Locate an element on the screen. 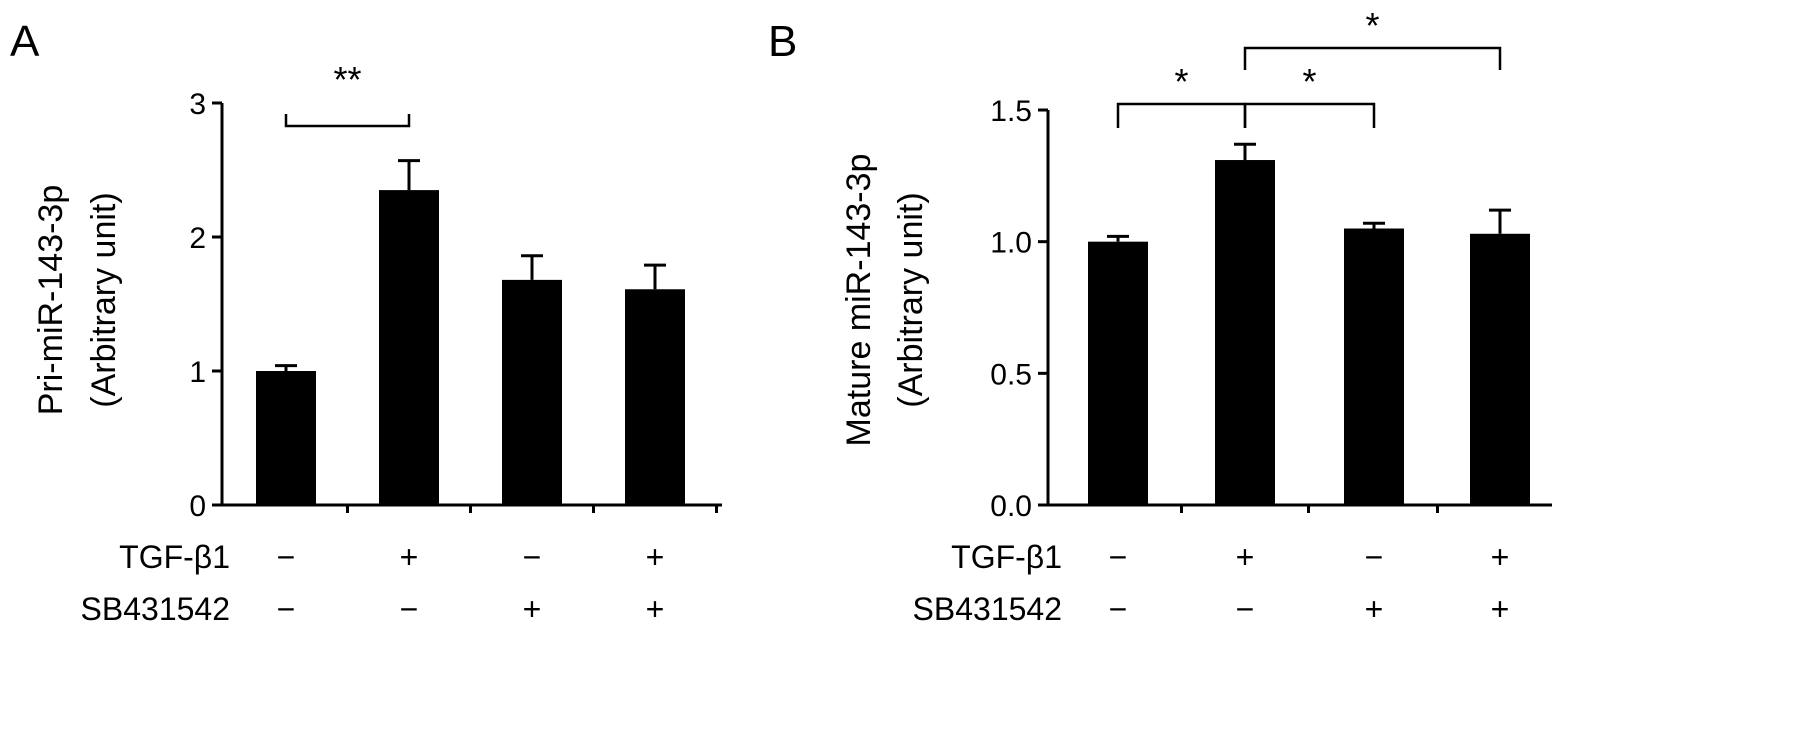 Image resolution: width=1795 pixels, height=738 pixels. significance-label: ** is located at coordinates (347, 79).